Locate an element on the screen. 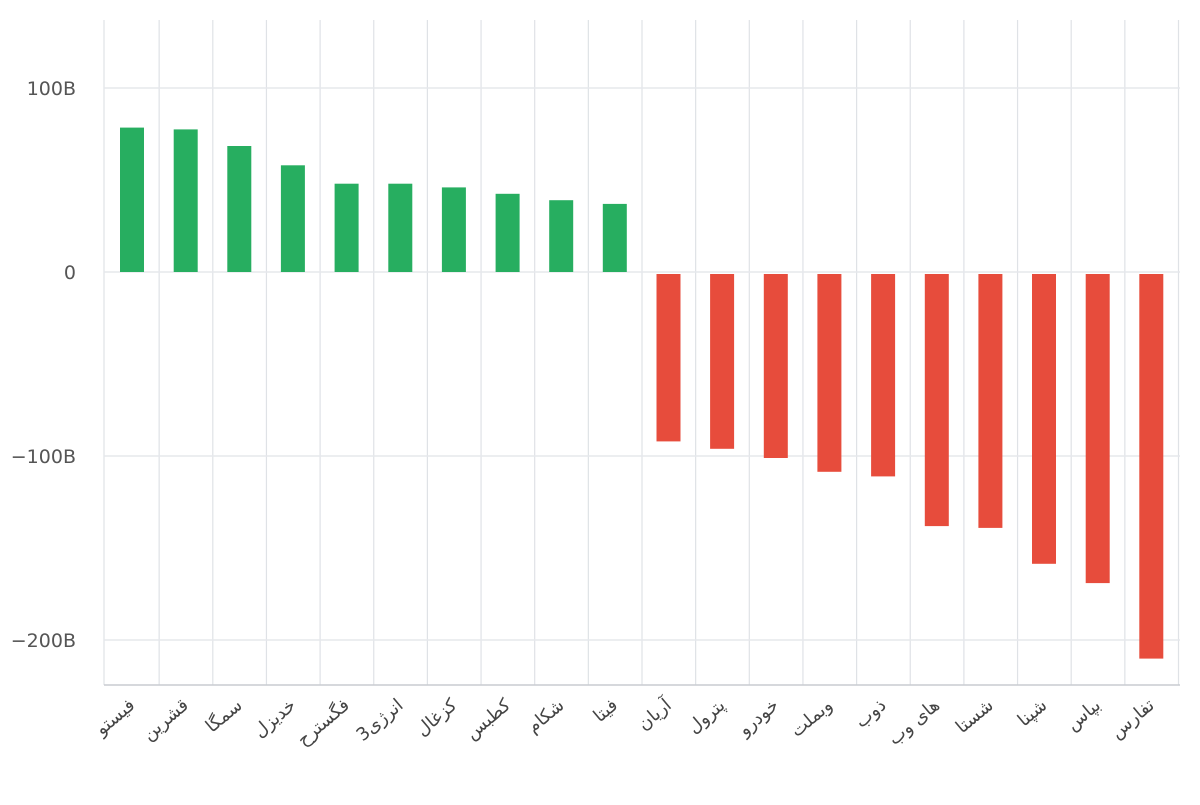 The image size is (1200, 805). x-tick-label: سمگا is located at coordinates (223, 715).